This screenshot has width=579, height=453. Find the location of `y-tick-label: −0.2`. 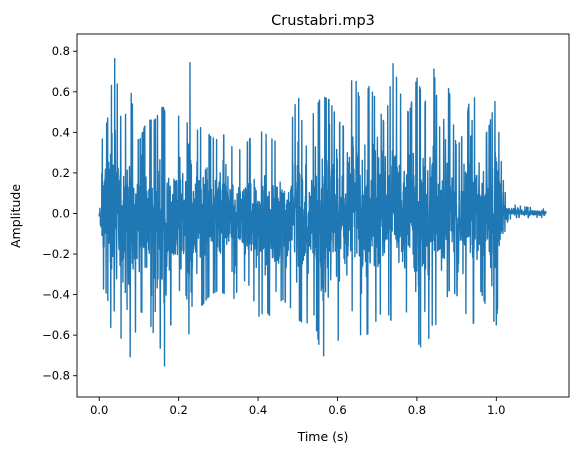

y-tick-label: −0.2 is located at coordinates (56, 254).